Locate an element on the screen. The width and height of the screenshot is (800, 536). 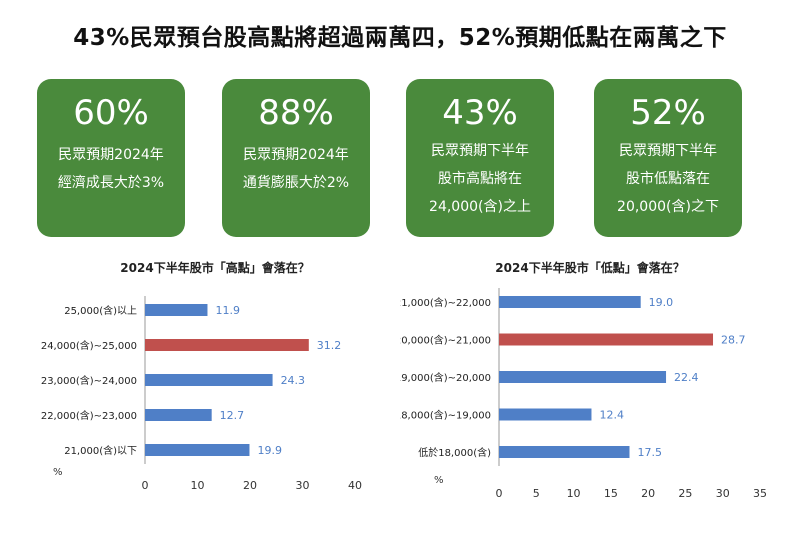
data-label: 12.7 is located at coordinates (232, 415).